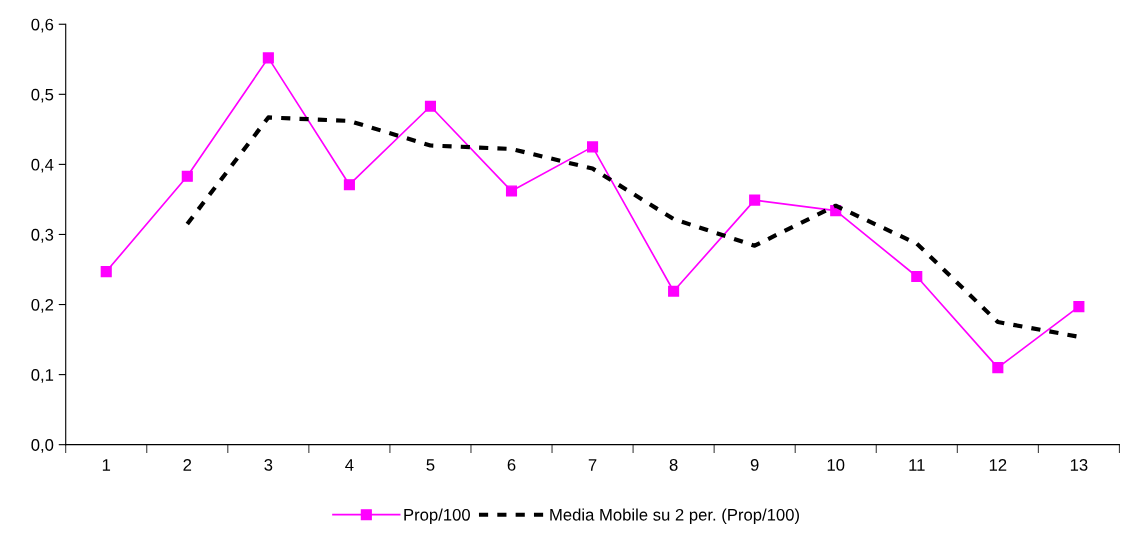 The width and height of the screenshot is (1133, 539). Describe the element at coordinates (187, 465) in the screenshot. I see `x-tick-label: 2` at that location.